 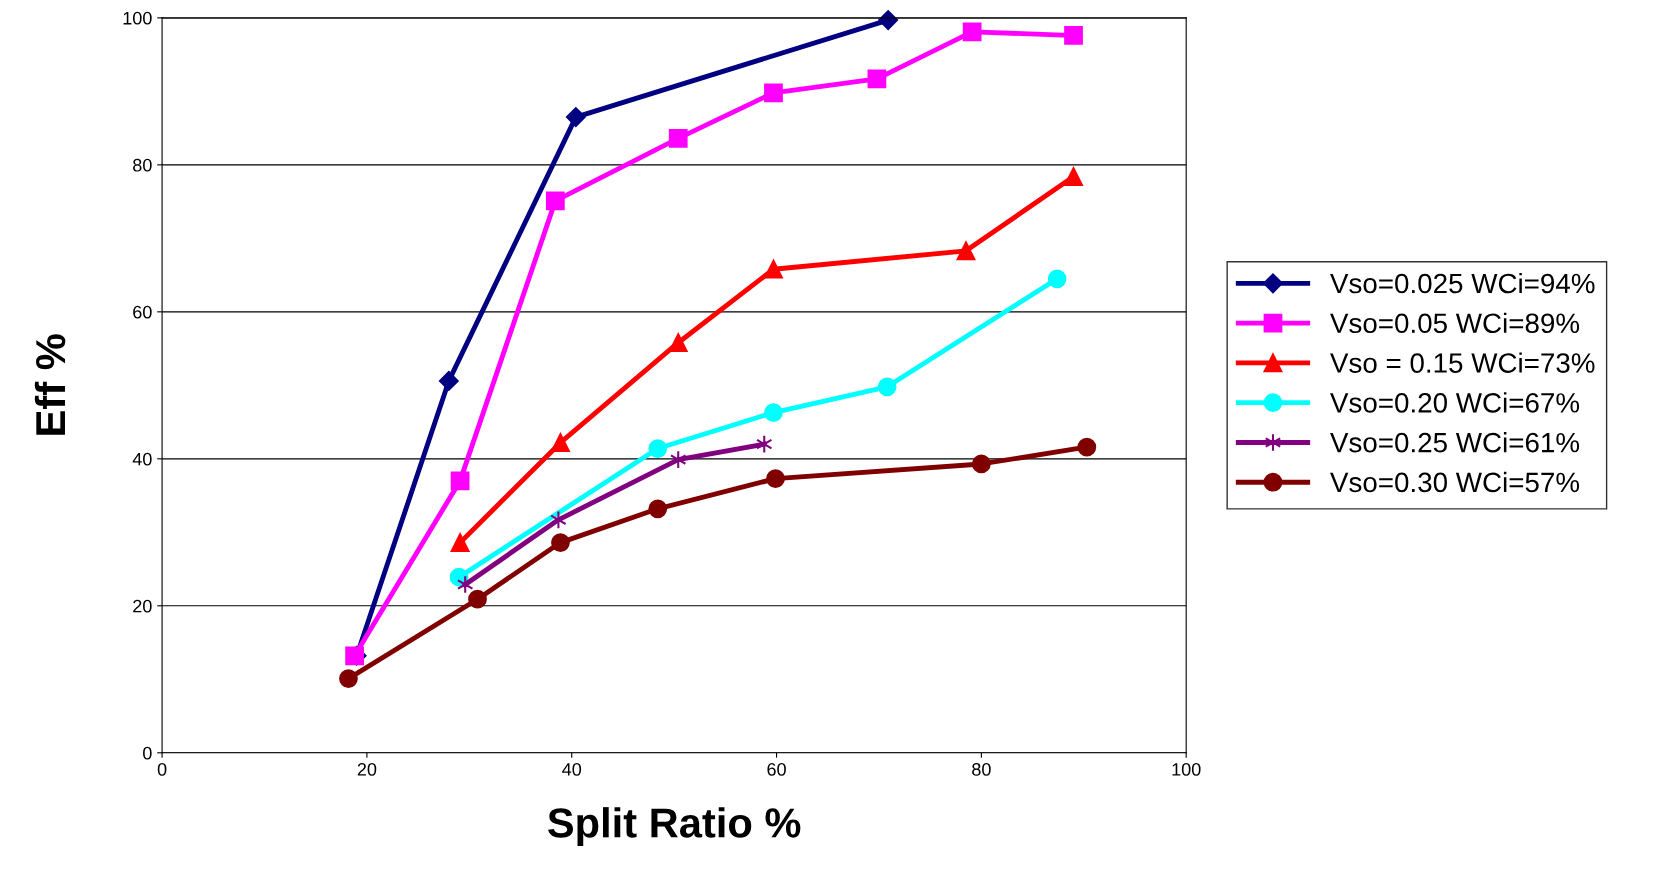 I want to click on y-tick-label: 40, so click(x=142, y=459).